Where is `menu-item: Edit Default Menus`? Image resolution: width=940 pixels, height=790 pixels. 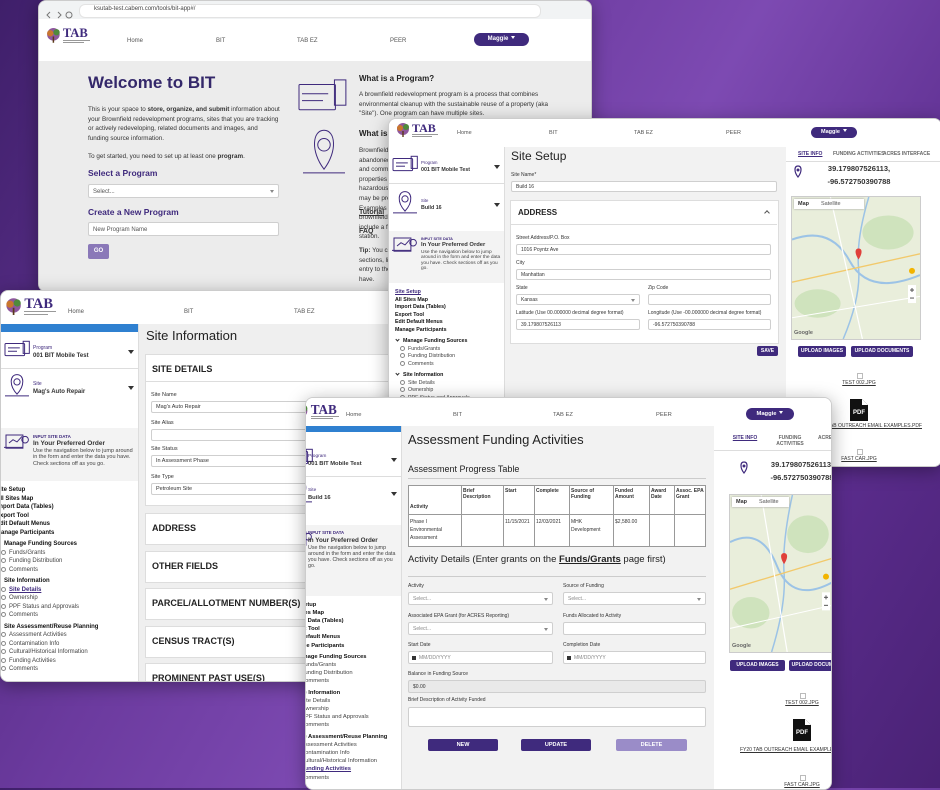 menu-item: Edit Default Menus is located at coordinates (25, 524).